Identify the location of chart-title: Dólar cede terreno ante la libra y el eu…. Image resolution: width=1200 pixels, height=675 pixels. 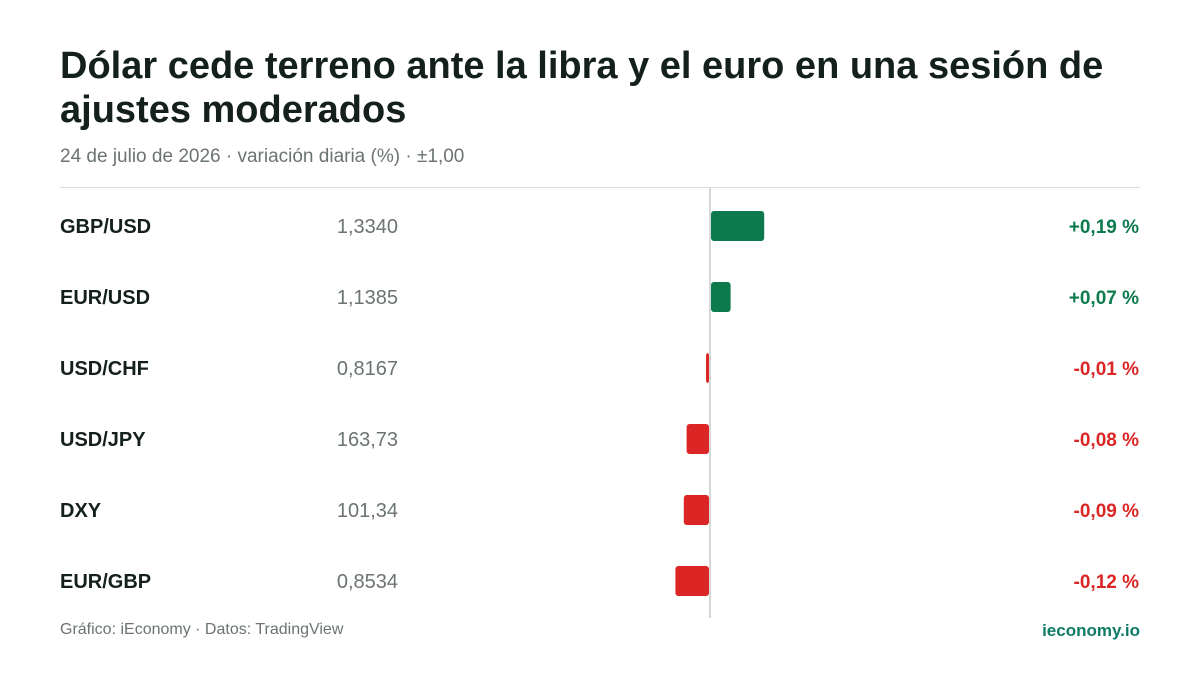
(582, 88).